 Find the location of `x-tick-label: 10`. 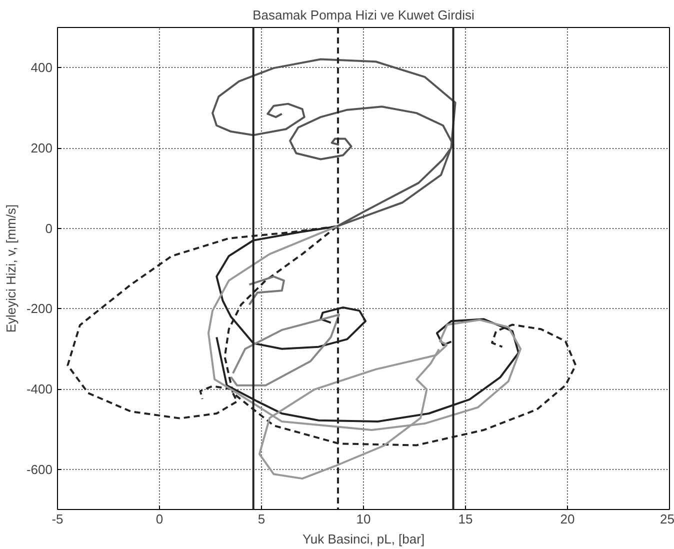

x-tick-label: 10 is located at coordinates (363, 519).